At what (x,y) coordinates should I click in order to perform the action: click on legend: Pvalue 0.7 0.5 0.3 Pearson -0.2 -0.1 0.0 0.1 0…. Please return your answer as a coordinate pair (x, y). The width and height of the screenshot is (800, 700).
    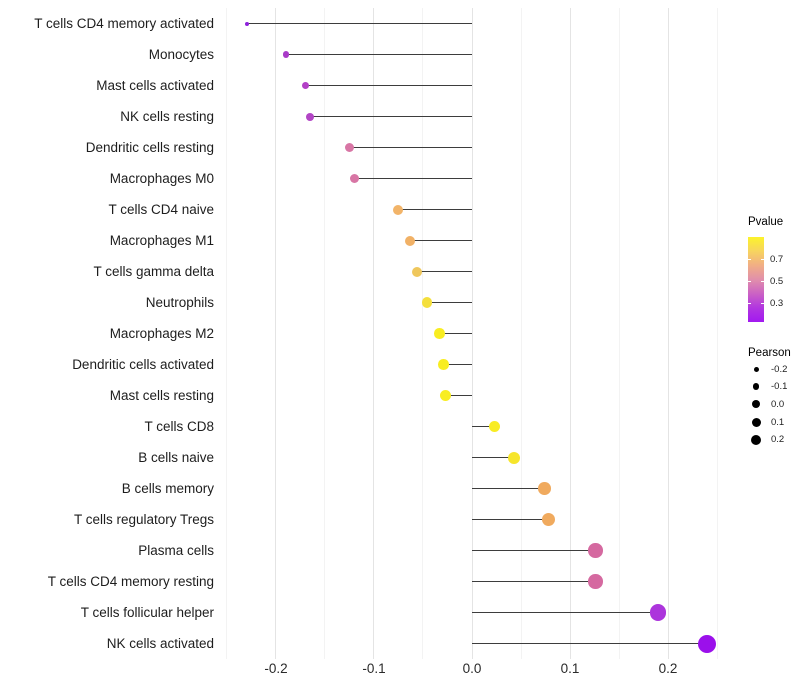
    Looking at the image, I should click on (772, 336).